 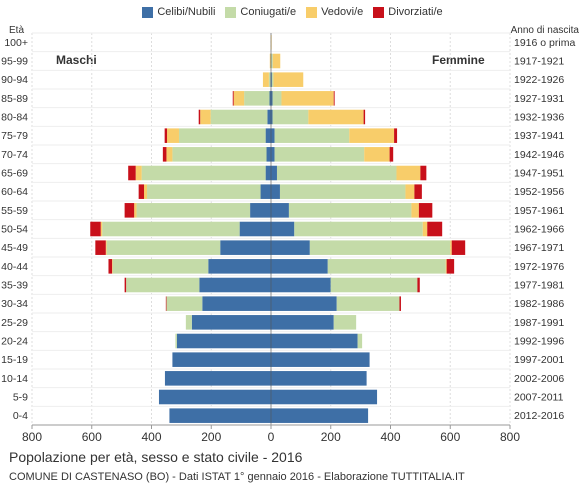 What do you see at coordinates (539, 62) in the screenshot?
I see `birth-year-tick-label: 1917-1921` at bounding box center [539, 62].